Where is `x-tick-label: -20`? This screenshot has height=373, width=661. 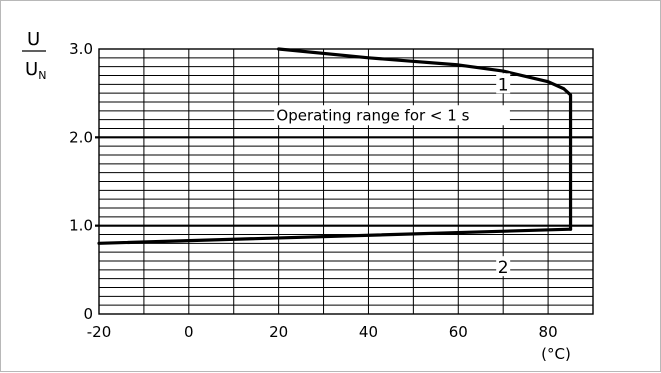 x-tick-label: -20 is located at coordinates (99, 332).